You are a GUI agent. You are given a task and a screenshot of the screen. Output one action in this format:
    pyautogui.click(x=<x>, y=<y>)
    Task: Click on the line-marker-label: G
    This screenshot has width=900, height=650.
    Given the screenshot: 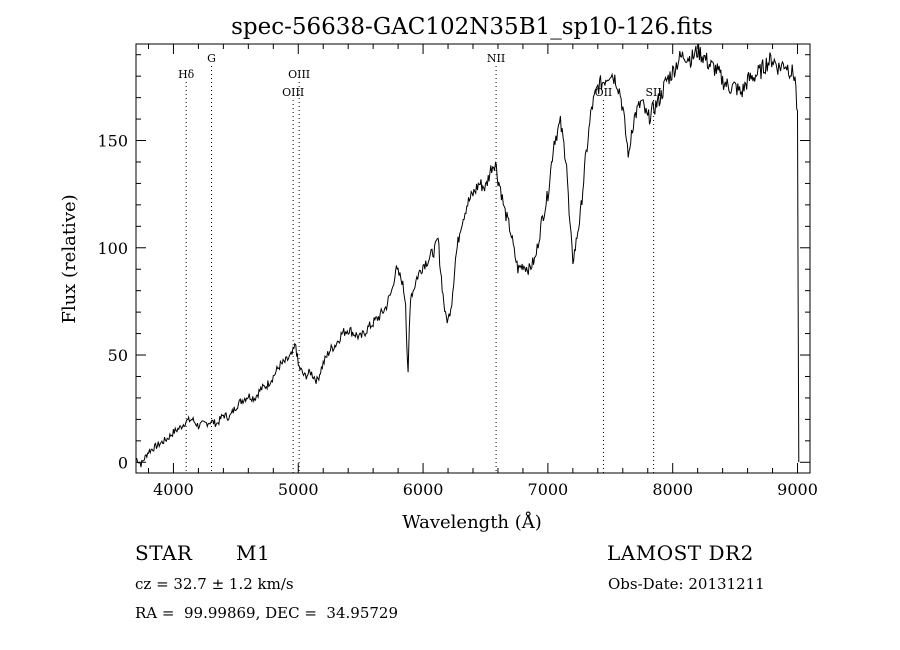 What is the action you would take?
    pyautogui.click(x=211, y=58)
    